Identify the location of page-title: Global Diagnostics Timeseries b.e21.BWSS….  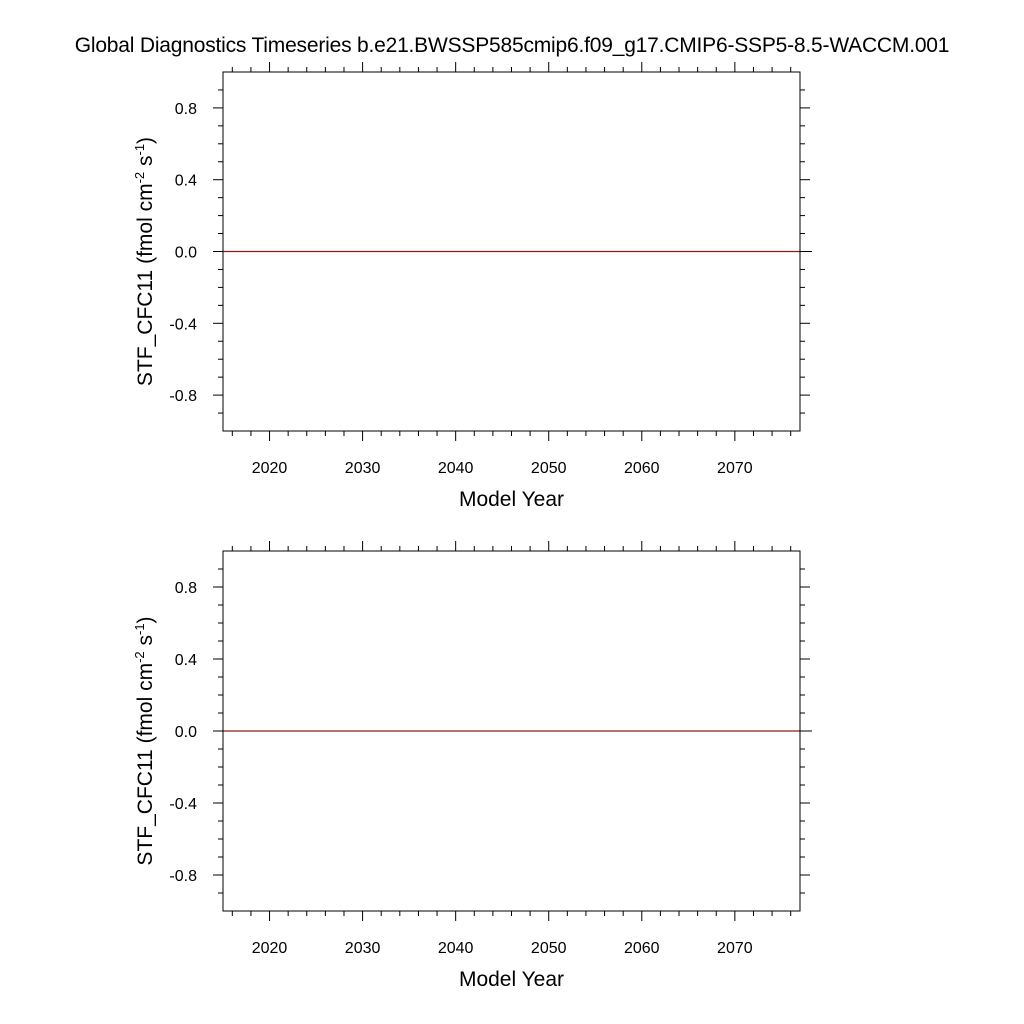
(512, 45).